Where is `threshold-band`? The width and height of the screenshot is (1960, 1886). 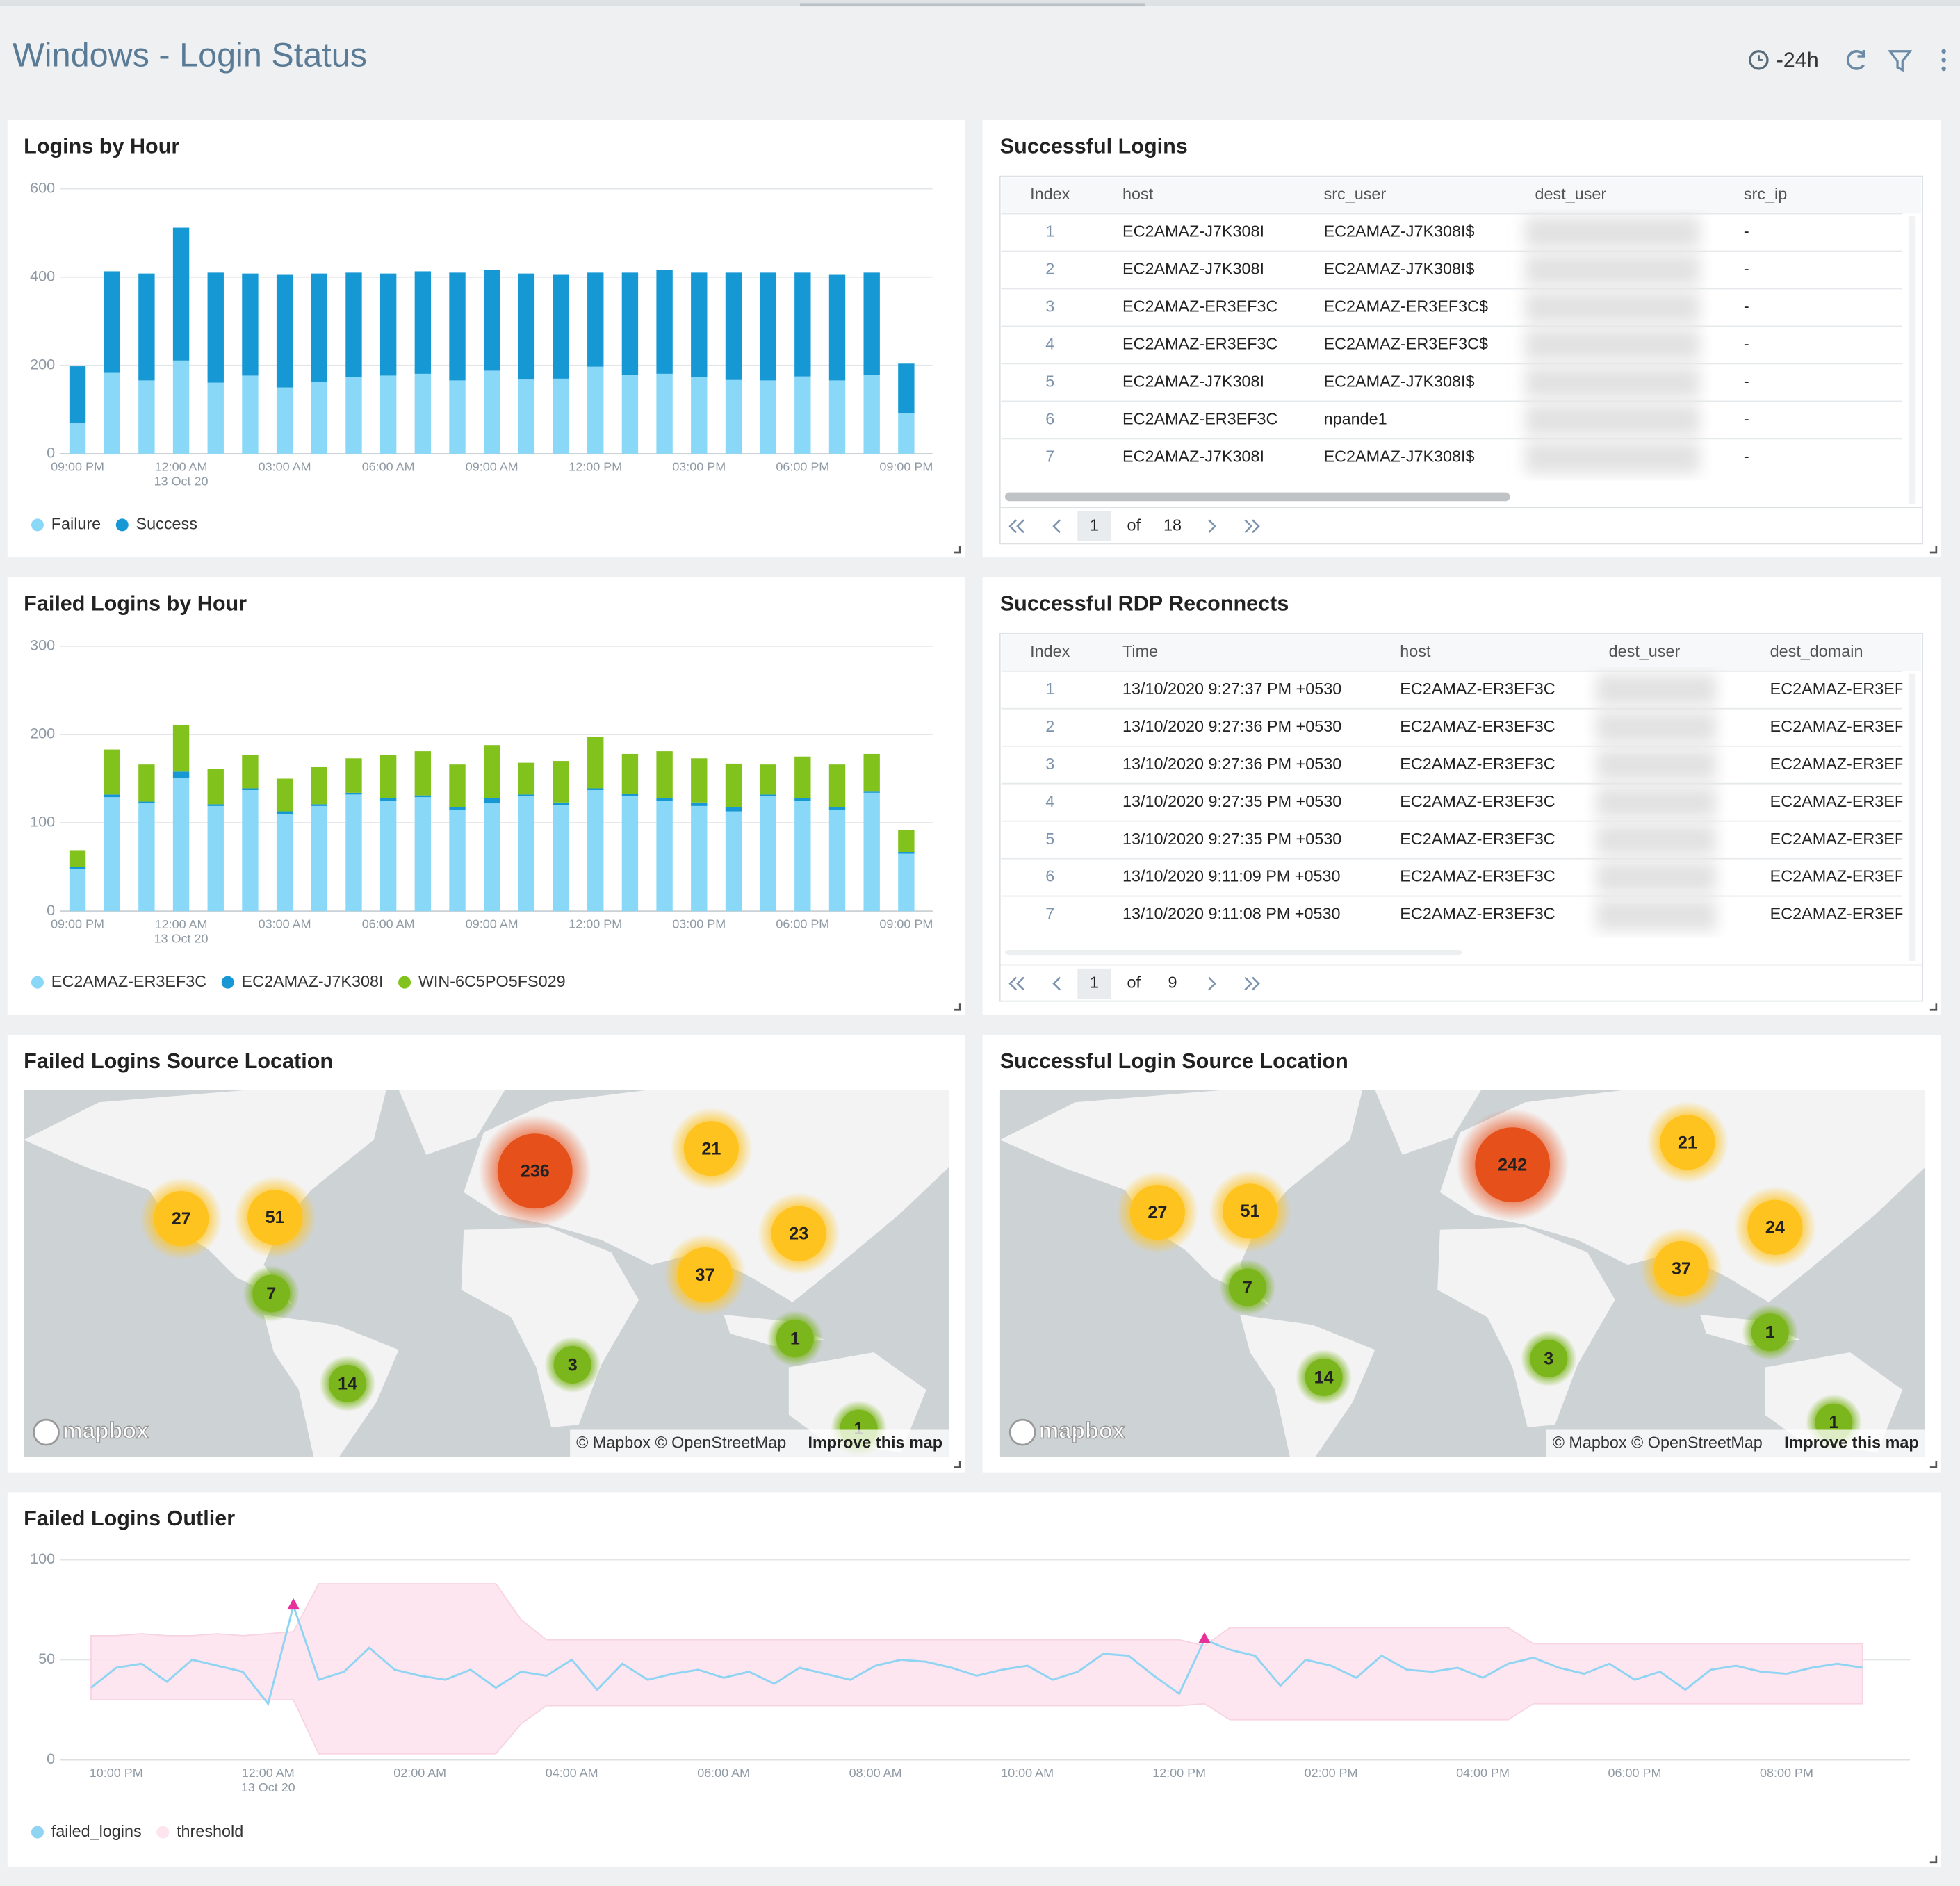 threshold-band is located at coordinates (976, 1669).